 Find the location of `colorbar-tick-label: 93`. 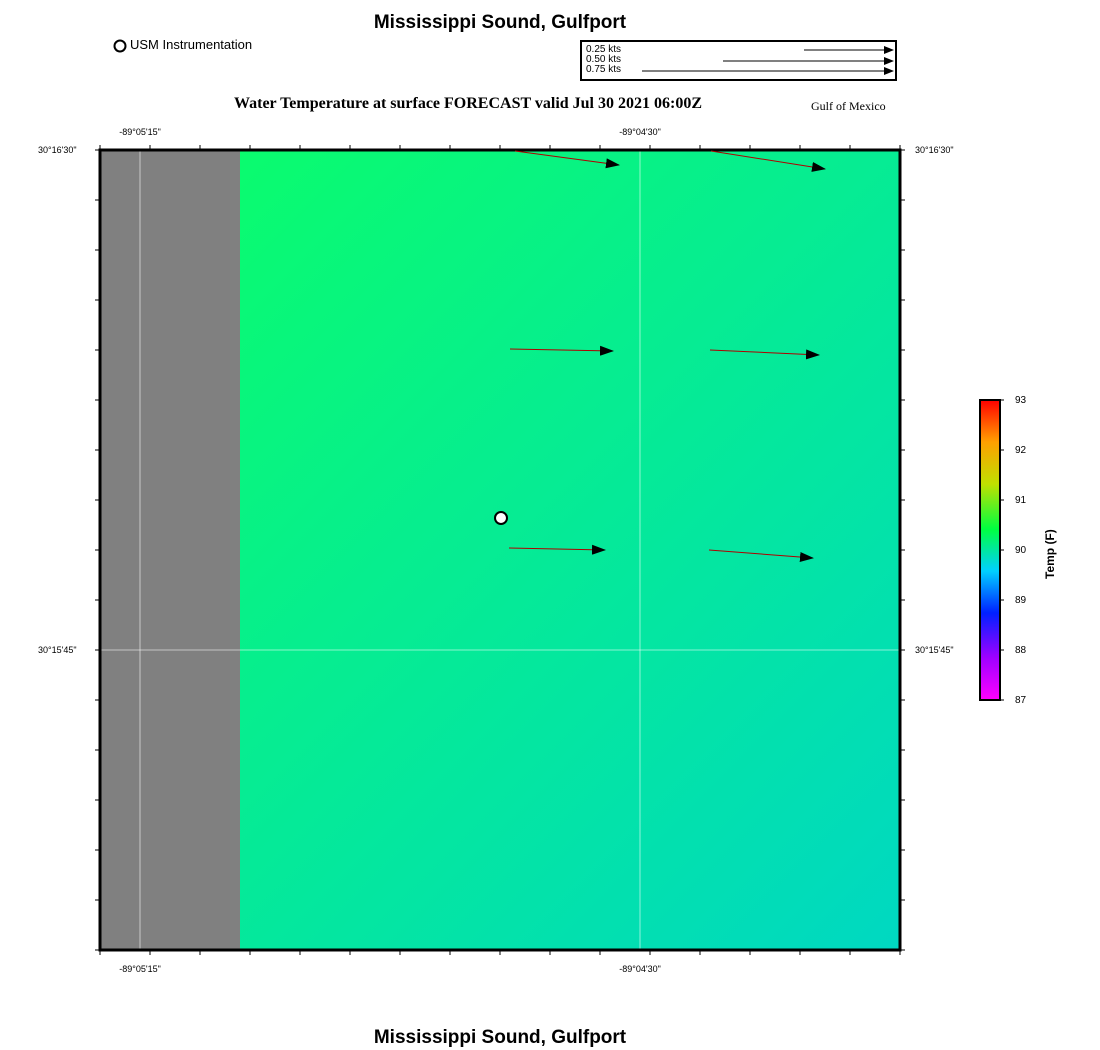

colorbar-tick-label: 93 is located at coordinates (1021, 400).